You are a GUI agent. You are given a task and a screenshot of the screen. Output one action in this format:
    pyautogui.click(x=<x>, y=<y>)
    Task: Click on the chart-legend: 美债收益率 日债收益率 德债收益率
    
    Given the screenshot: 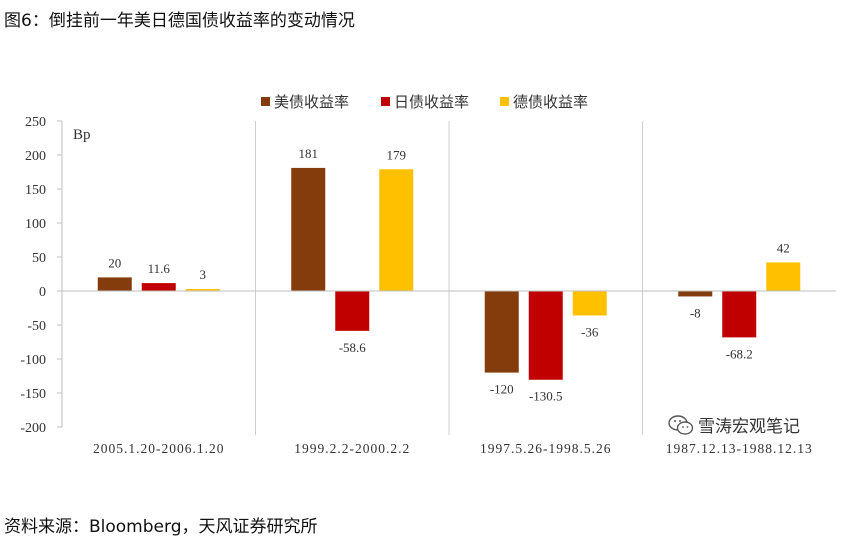 What is the action you would take?
    pyautogui.click(x=424, y=102)
    